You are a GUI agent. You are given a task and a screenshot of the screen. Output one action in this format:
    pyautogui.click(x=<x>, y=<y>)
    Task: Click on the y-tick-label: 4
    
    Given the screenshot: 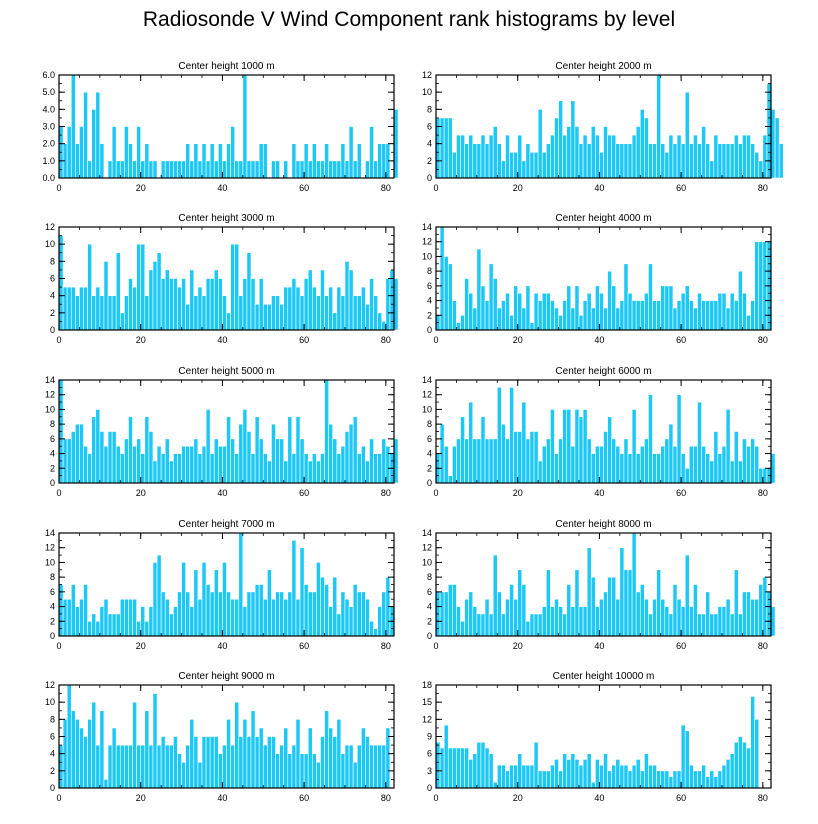 What is the action you would take?
    pyautogui.click(x=429, y=144)
    